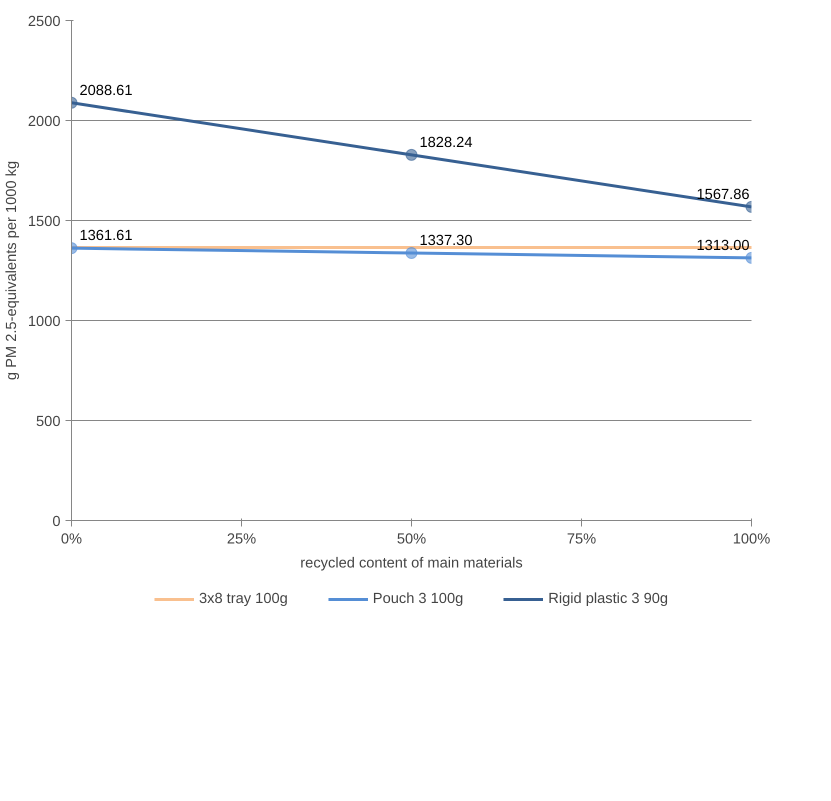  Describe the element at coordinates (106, 90) in the screenshot. I see `data-label: 2088.61` at that location.